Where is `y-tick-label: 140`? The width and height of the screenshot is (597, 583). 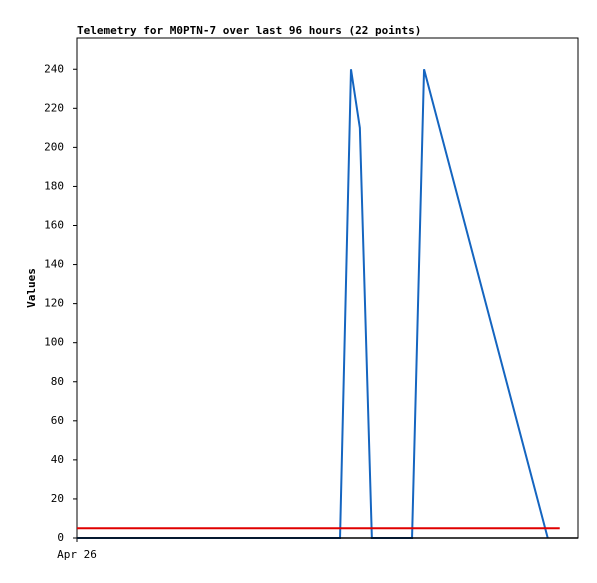 y-tick-label: 140 is located at coordinates (54, 264).